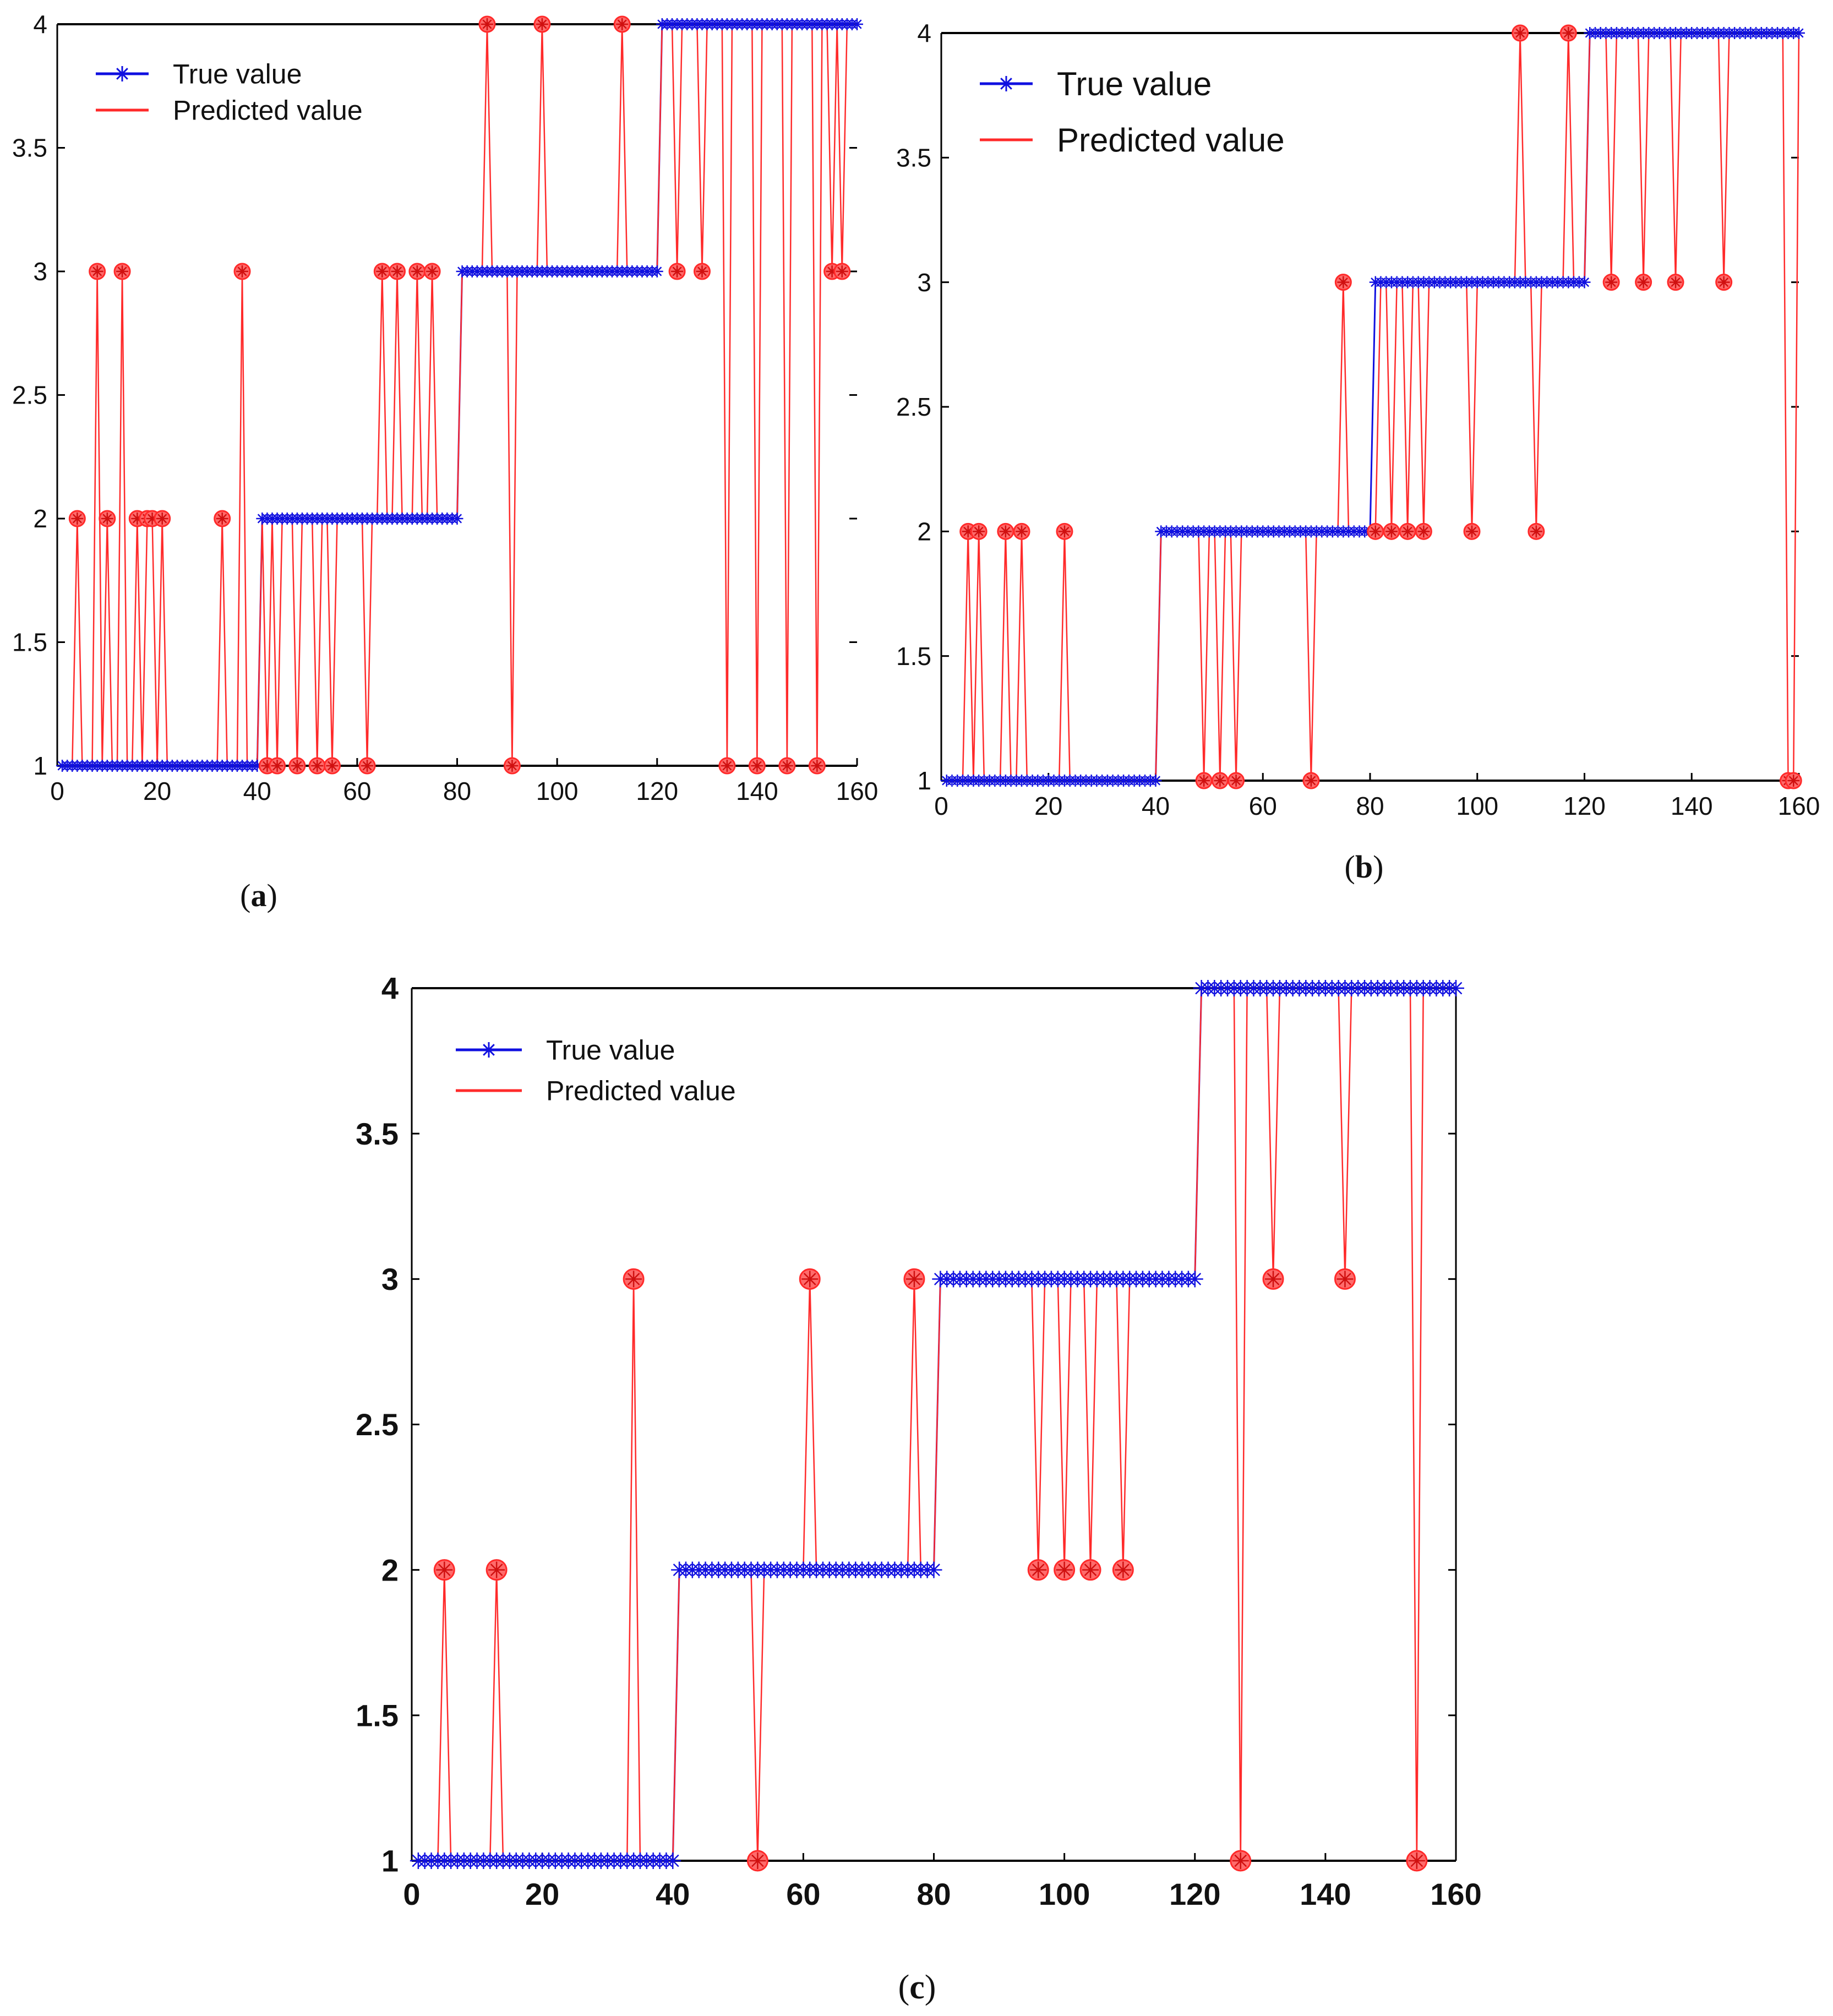 This screenshot has height=2016, width=1833. I want to click on panel-title-b: (b), so click(1365, 867).